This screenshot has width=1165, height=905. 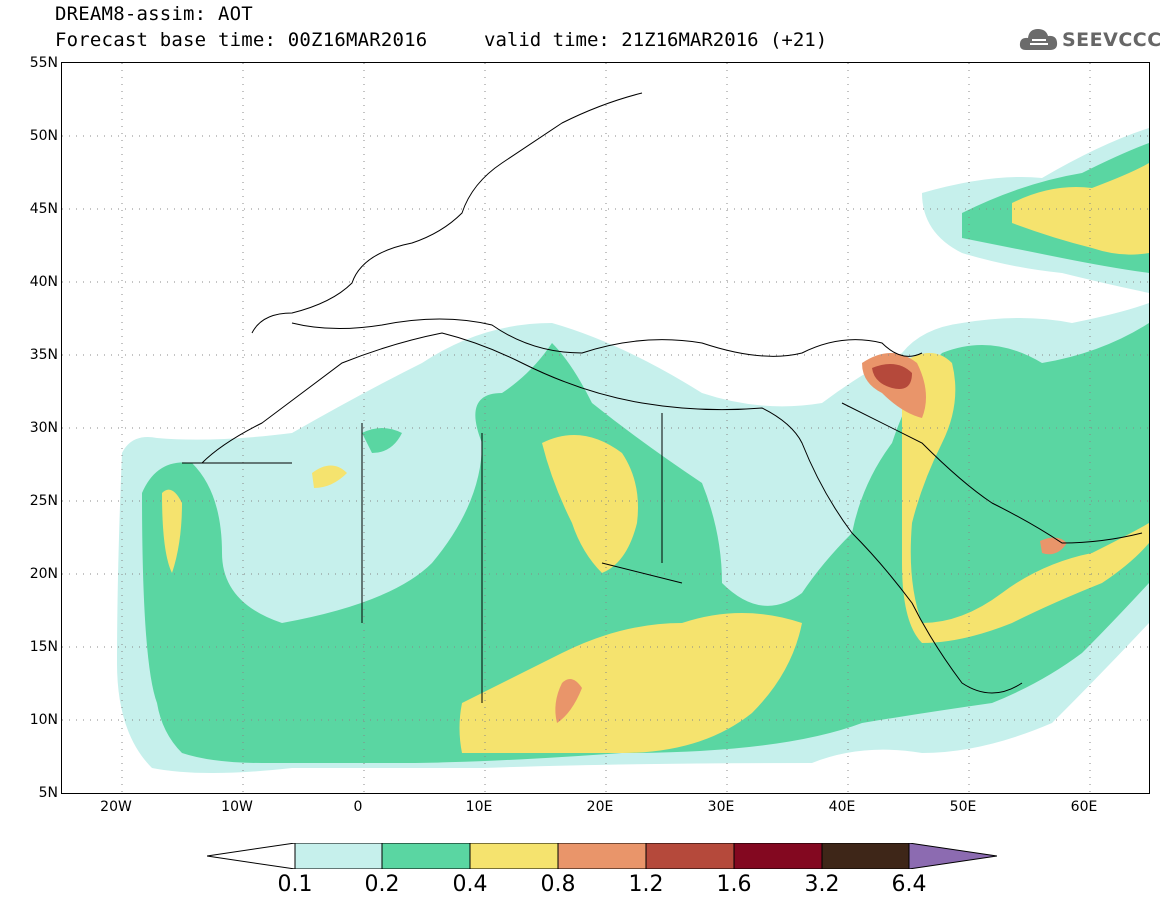 I want to click on lon-label: 10W, so click(x=237, y=807).